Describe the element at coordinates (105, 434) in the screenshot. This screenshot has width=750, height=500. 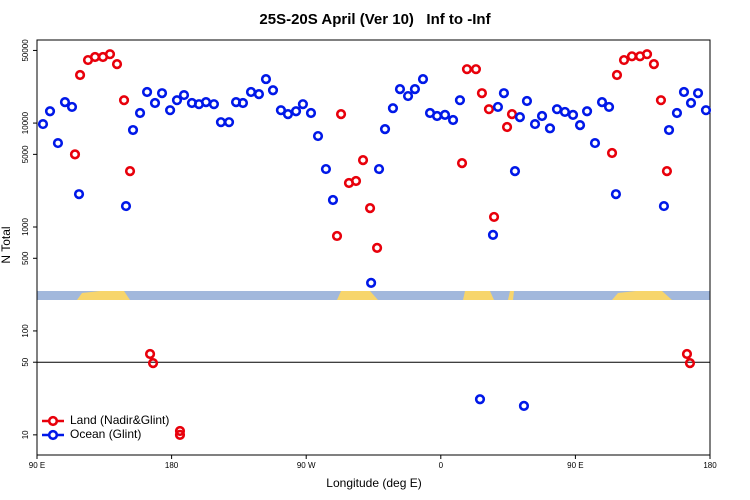
I see `legend-label: Ocean (Glint)` at that location.